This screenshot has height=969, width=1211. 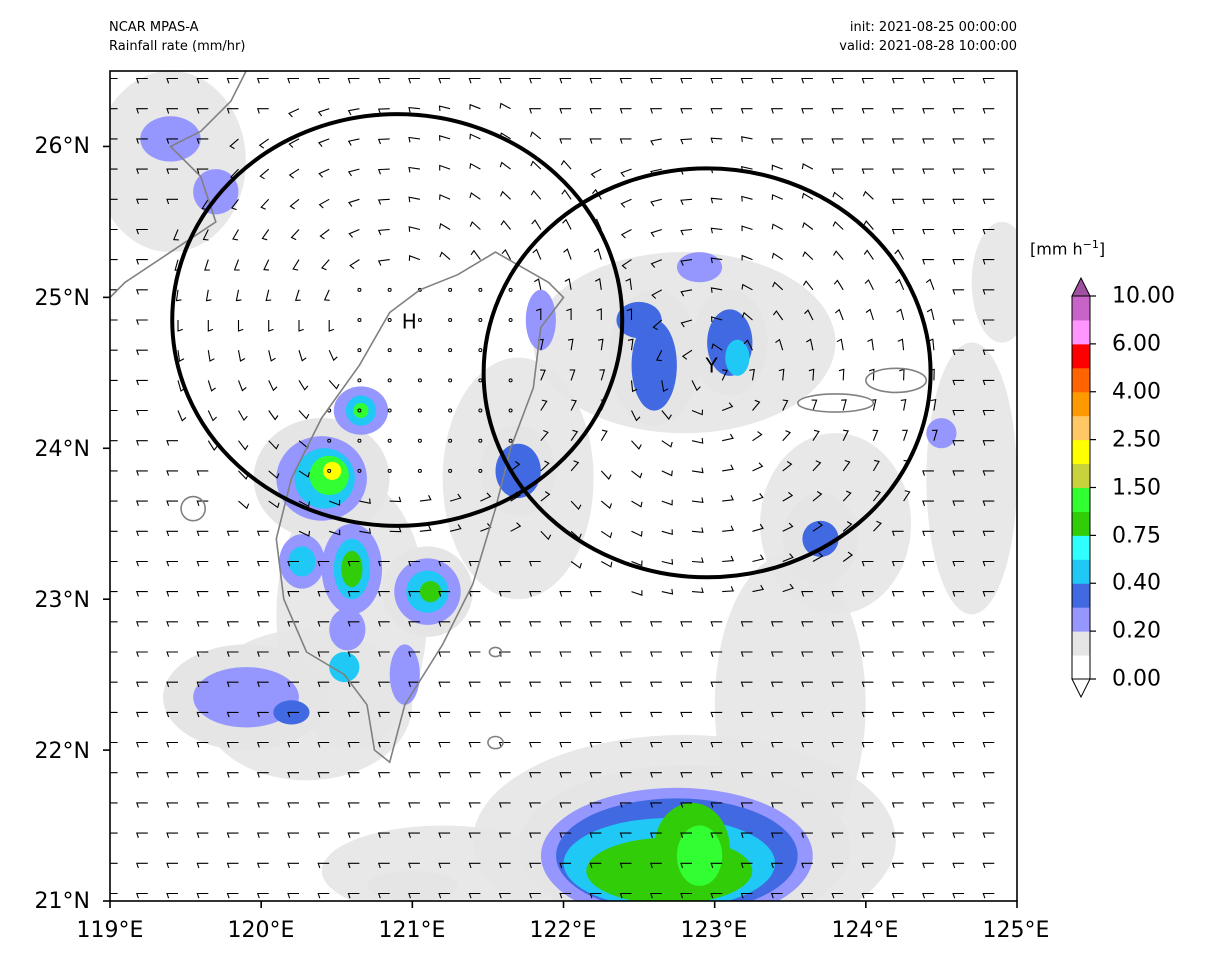 What do you see at coordinates (62, 298) in the screenshot?
I see `y-tick-label: 25°N` at bounding box center [62, 298].